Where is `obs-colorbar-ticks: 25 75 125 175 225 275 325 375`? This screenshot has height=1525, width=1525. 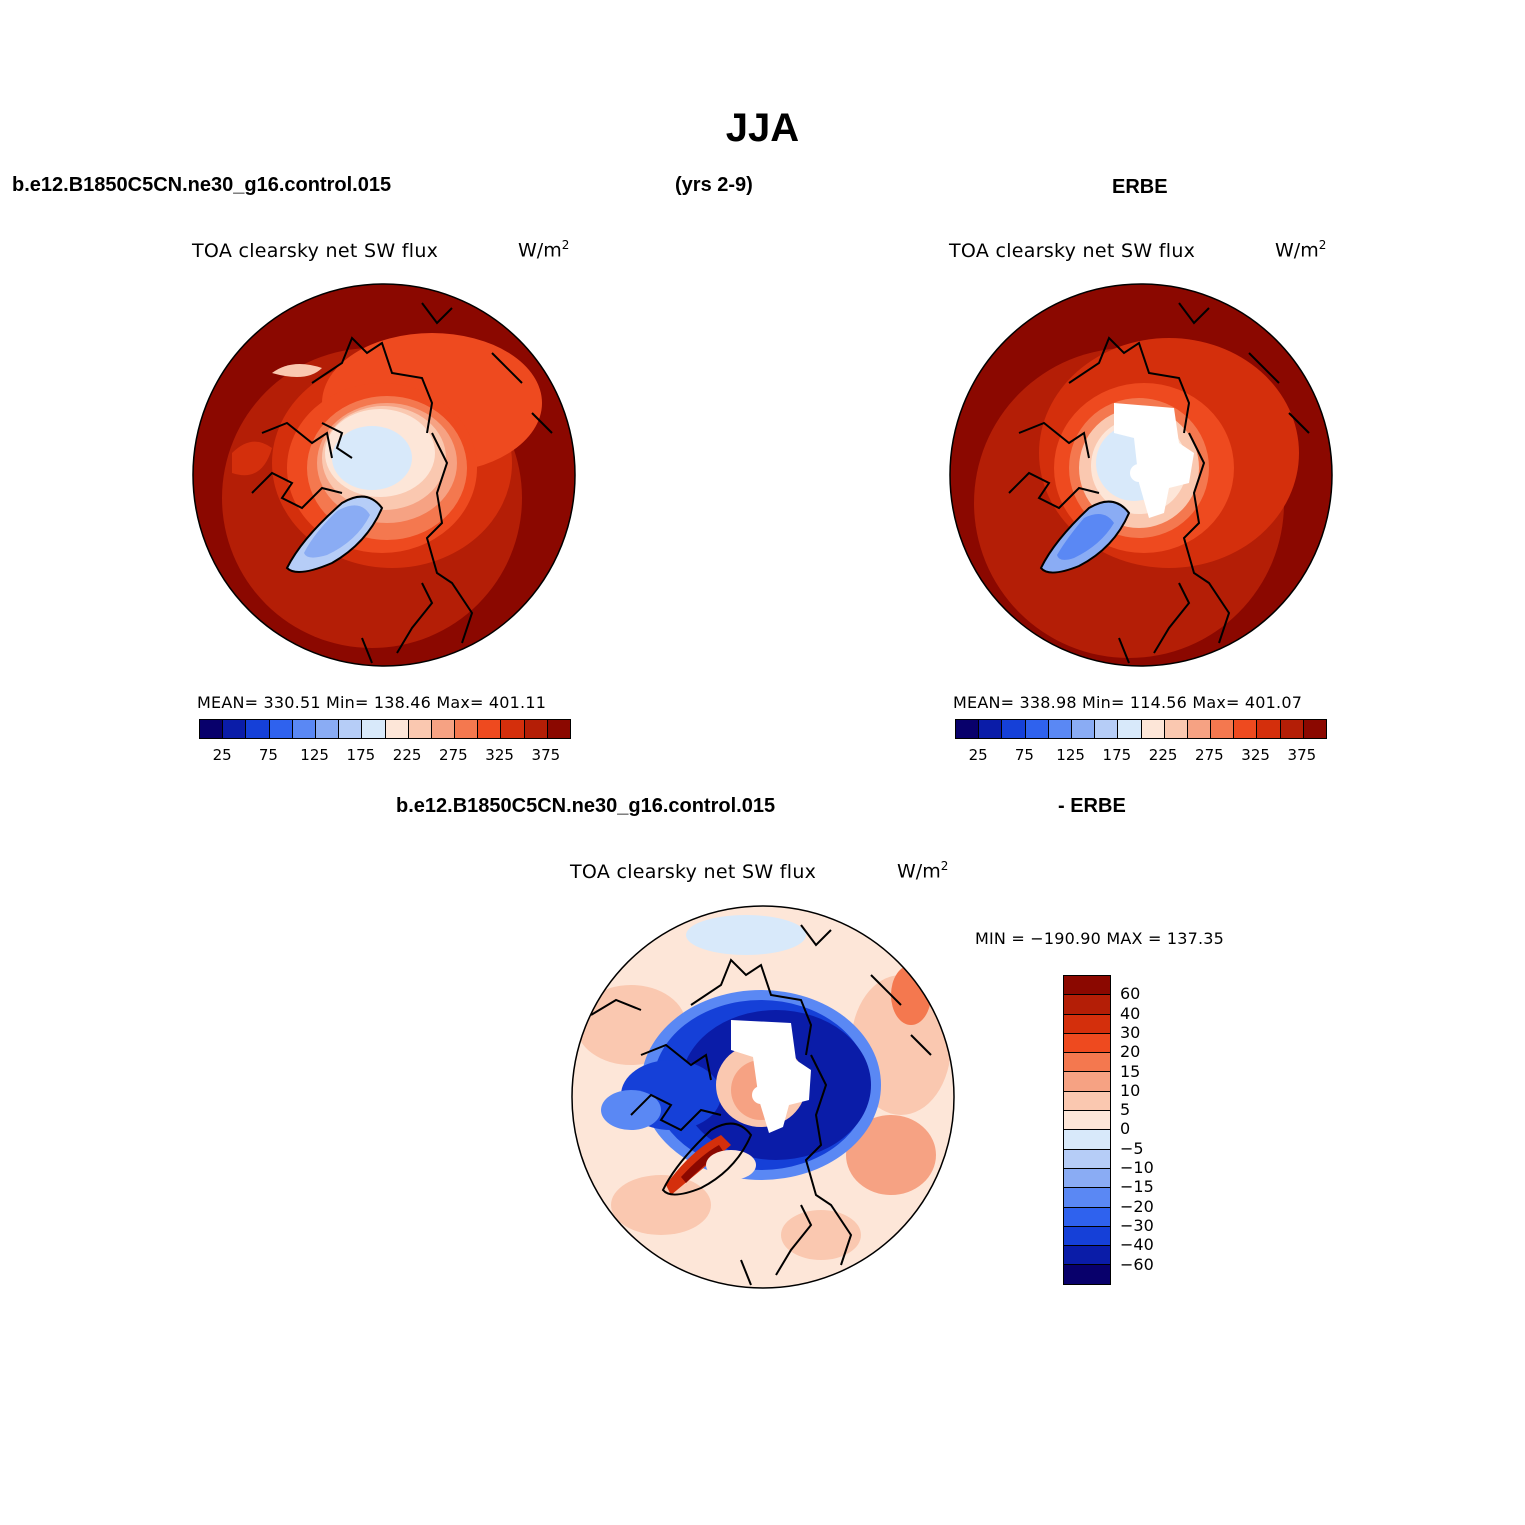 obs-colorbar-ticks: 25 75 125 175 225 275 325 375 is located at coordinates (1140, 756).